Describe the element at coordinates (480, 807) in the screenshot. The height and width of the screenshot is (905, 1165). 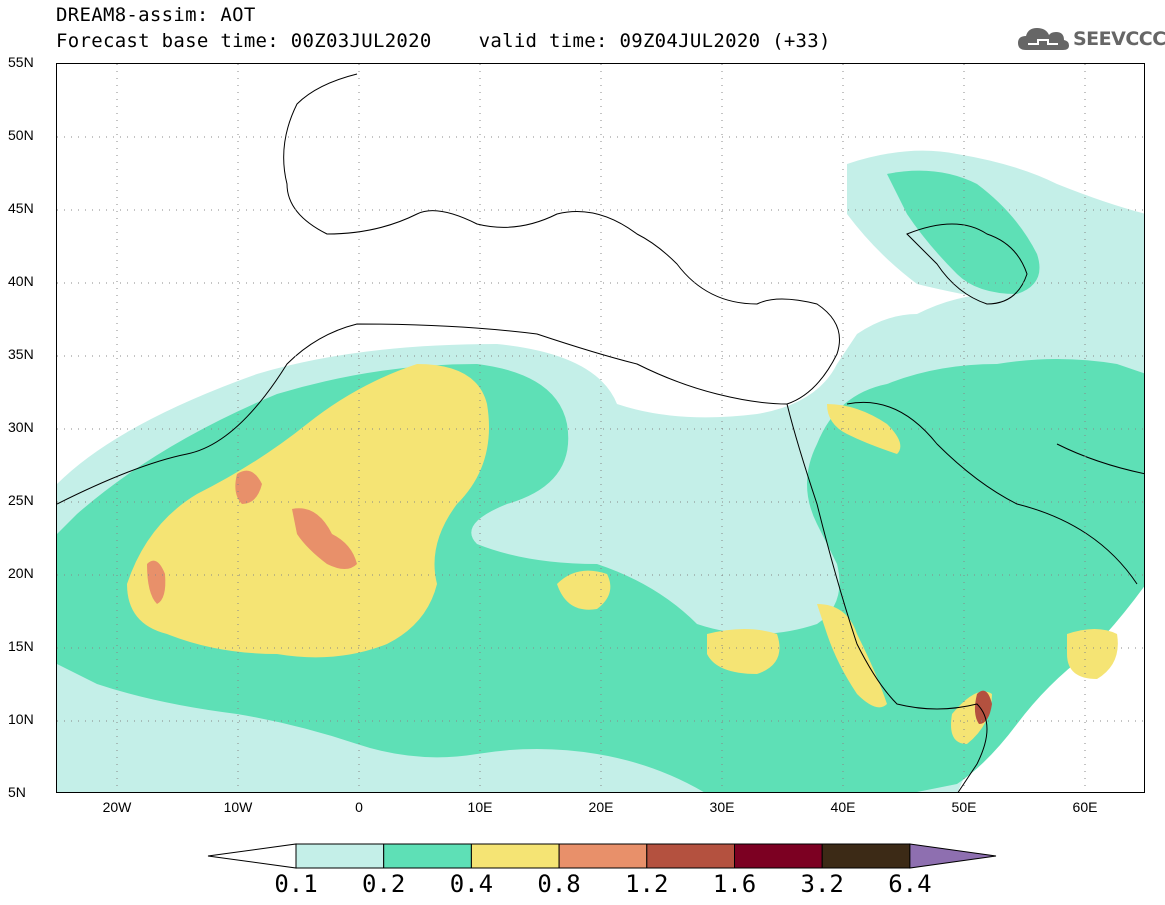
I see `lon-label: 10E` at that location.